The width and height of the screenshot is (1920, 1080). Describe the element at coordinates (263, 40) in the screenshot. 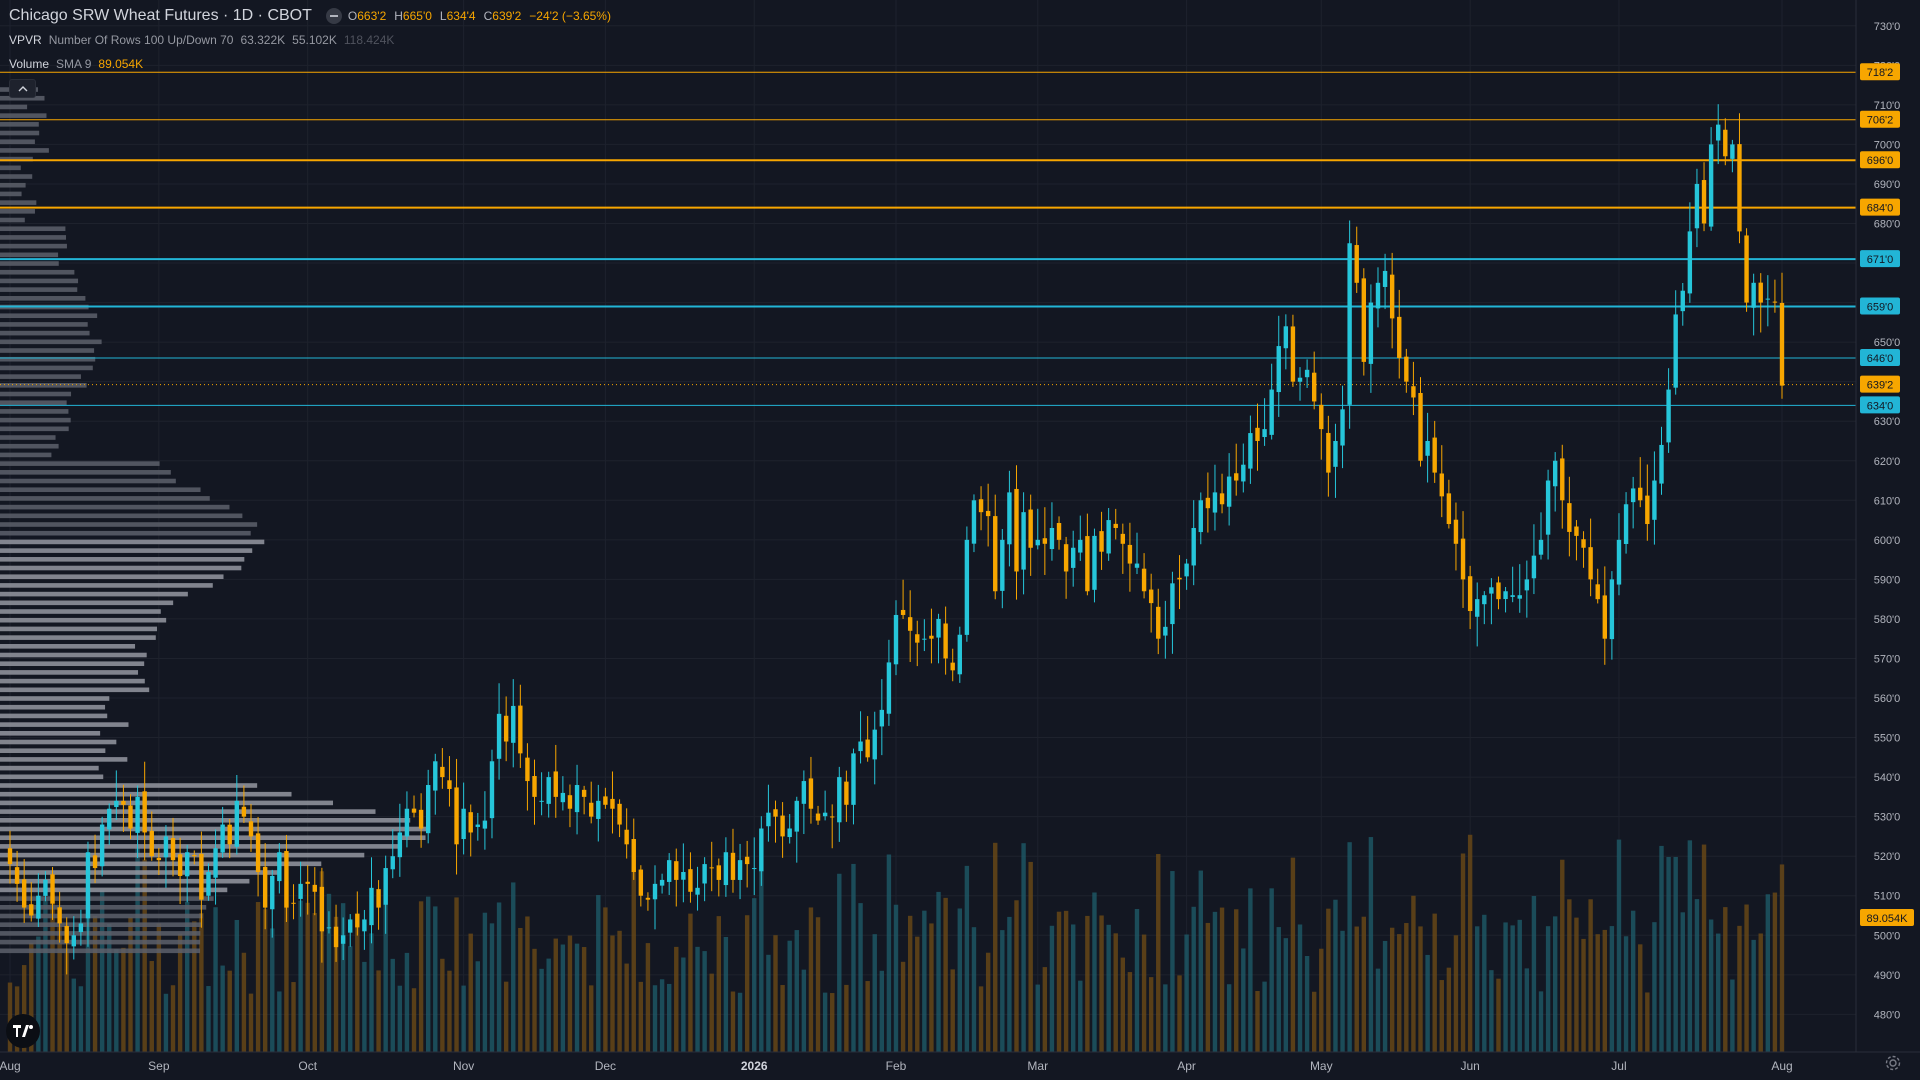

I see `vpvr-up-volume: 63.322K` at that location.